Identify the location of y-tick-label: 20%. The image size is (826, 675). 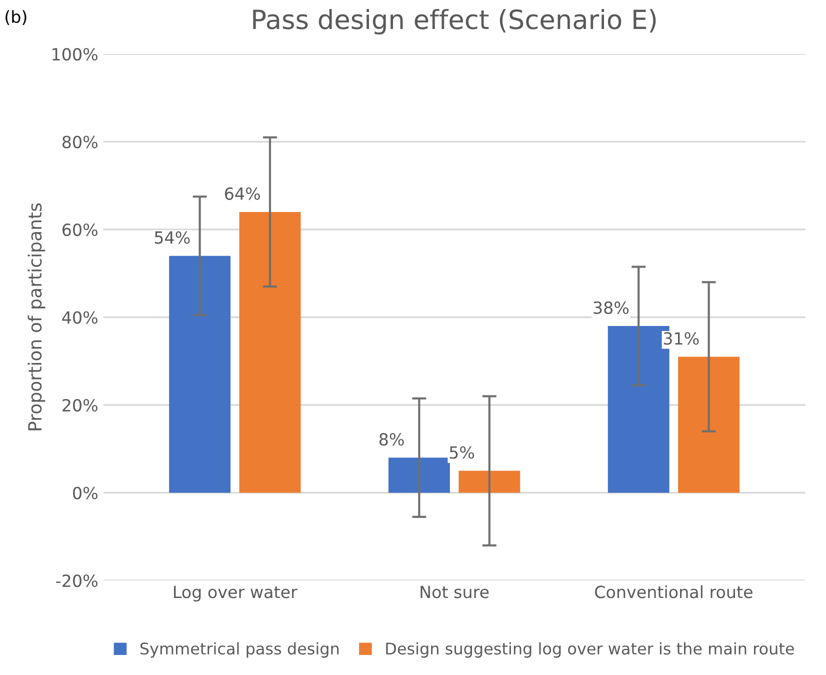
(80, 405).